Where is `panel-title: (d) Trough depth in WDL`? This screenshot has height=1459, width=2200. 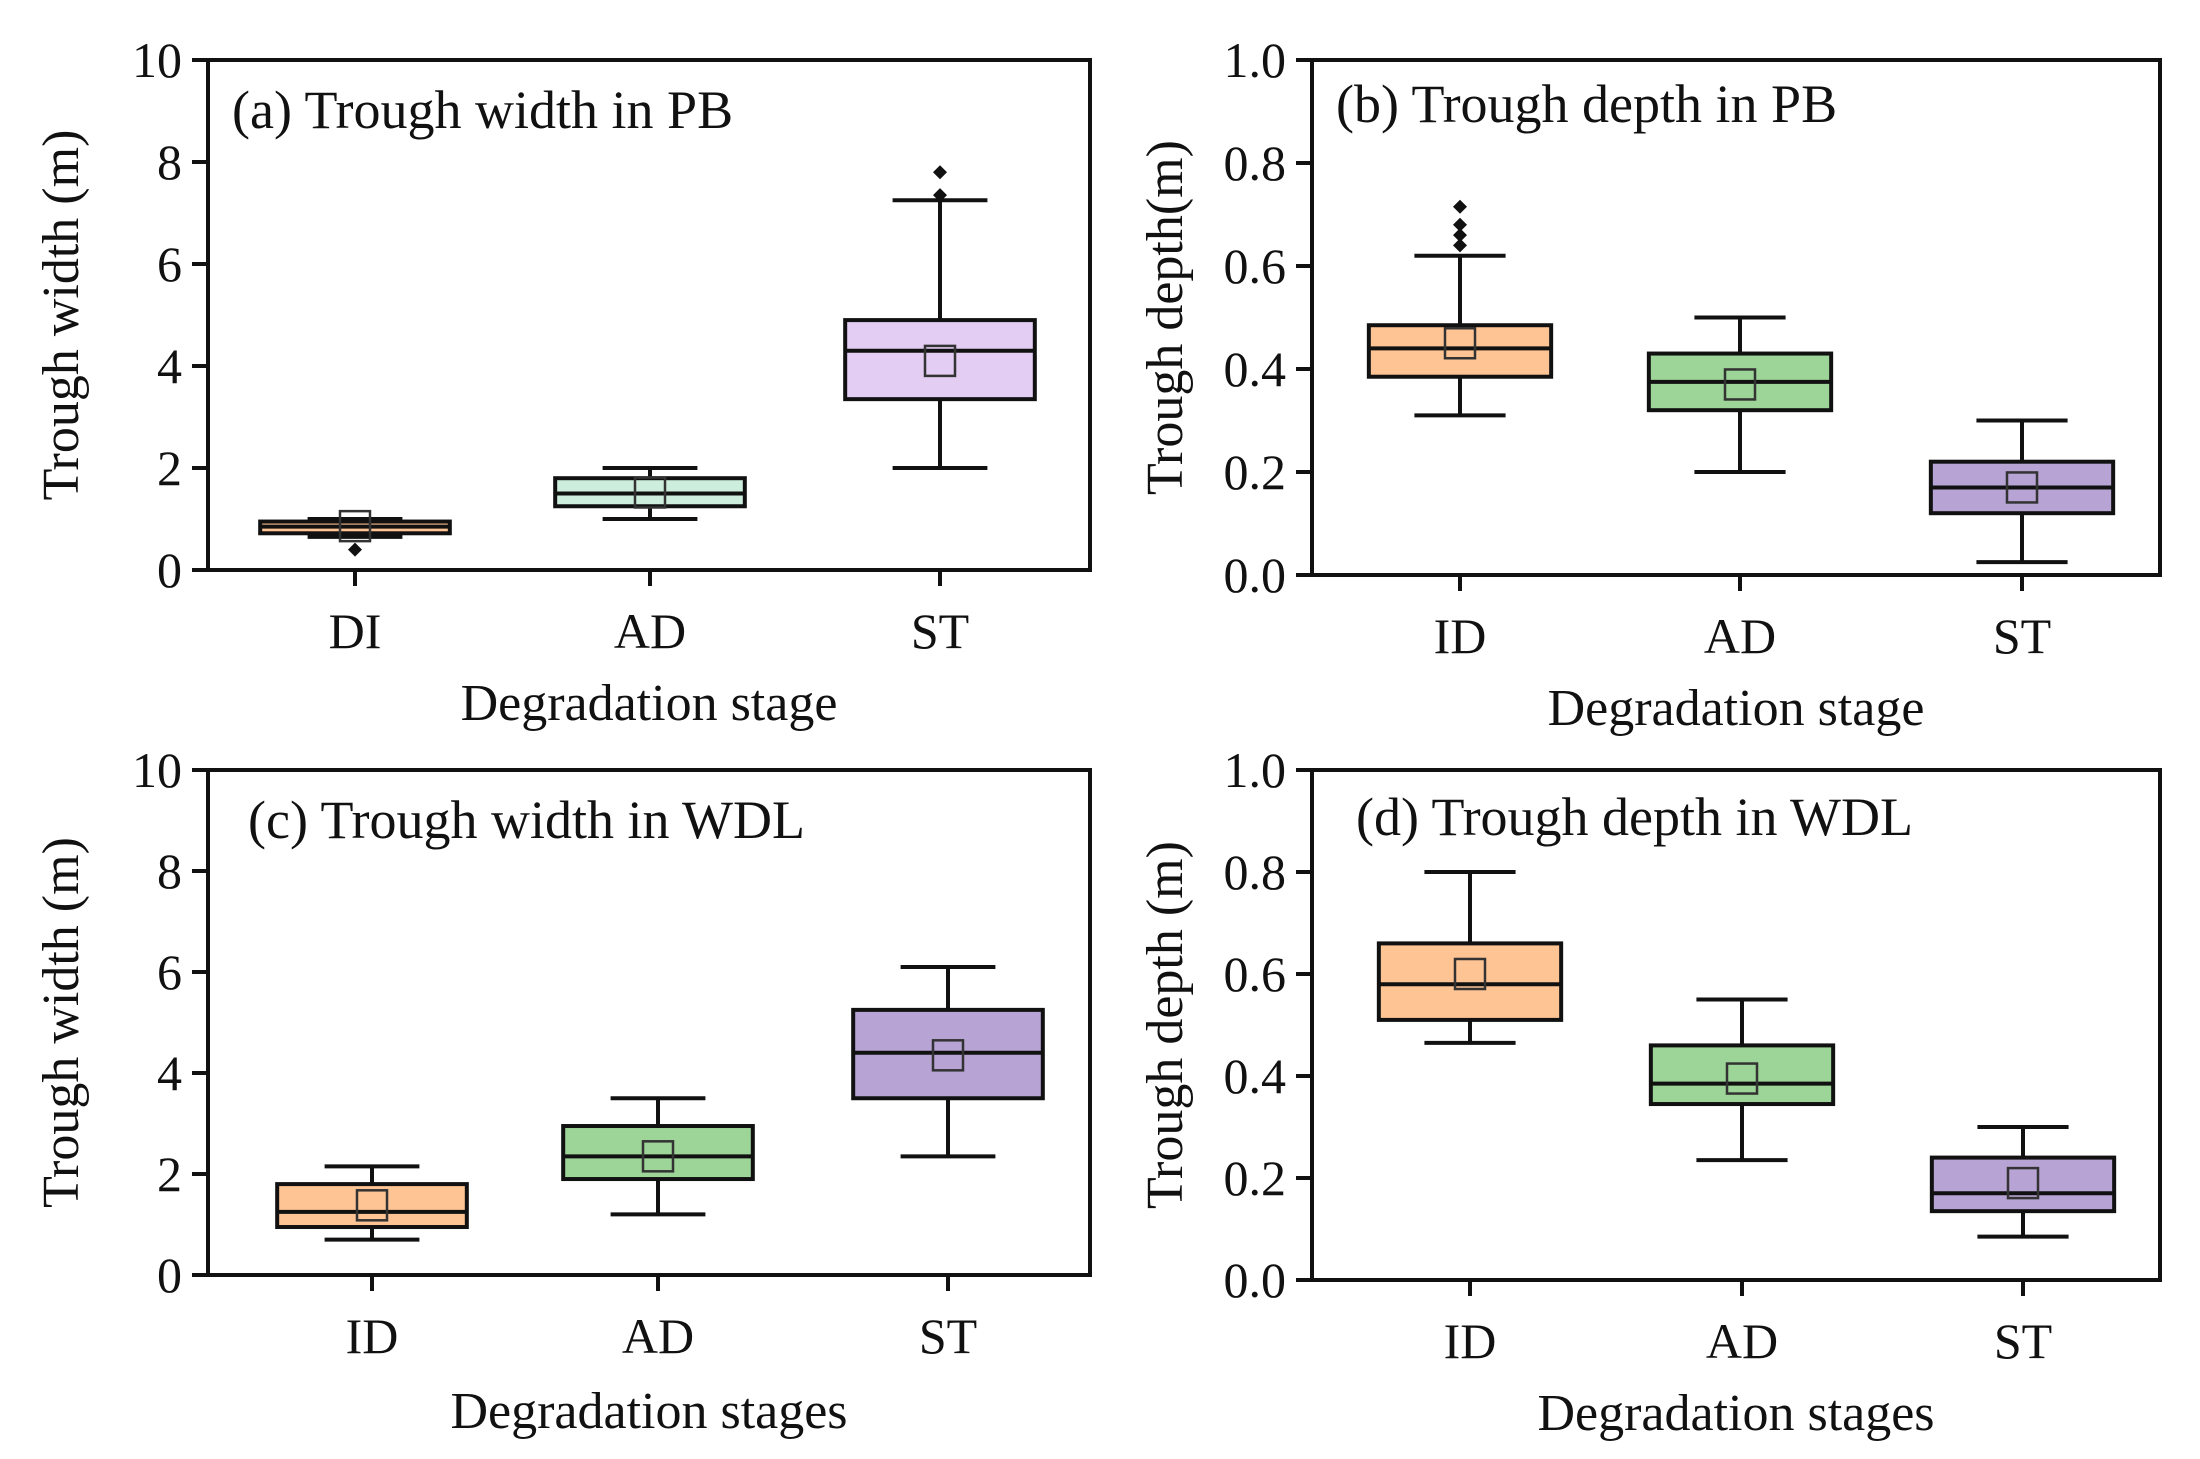
panel-title: (d) Trough depth in WDL is located at coordinates (1634, 817).